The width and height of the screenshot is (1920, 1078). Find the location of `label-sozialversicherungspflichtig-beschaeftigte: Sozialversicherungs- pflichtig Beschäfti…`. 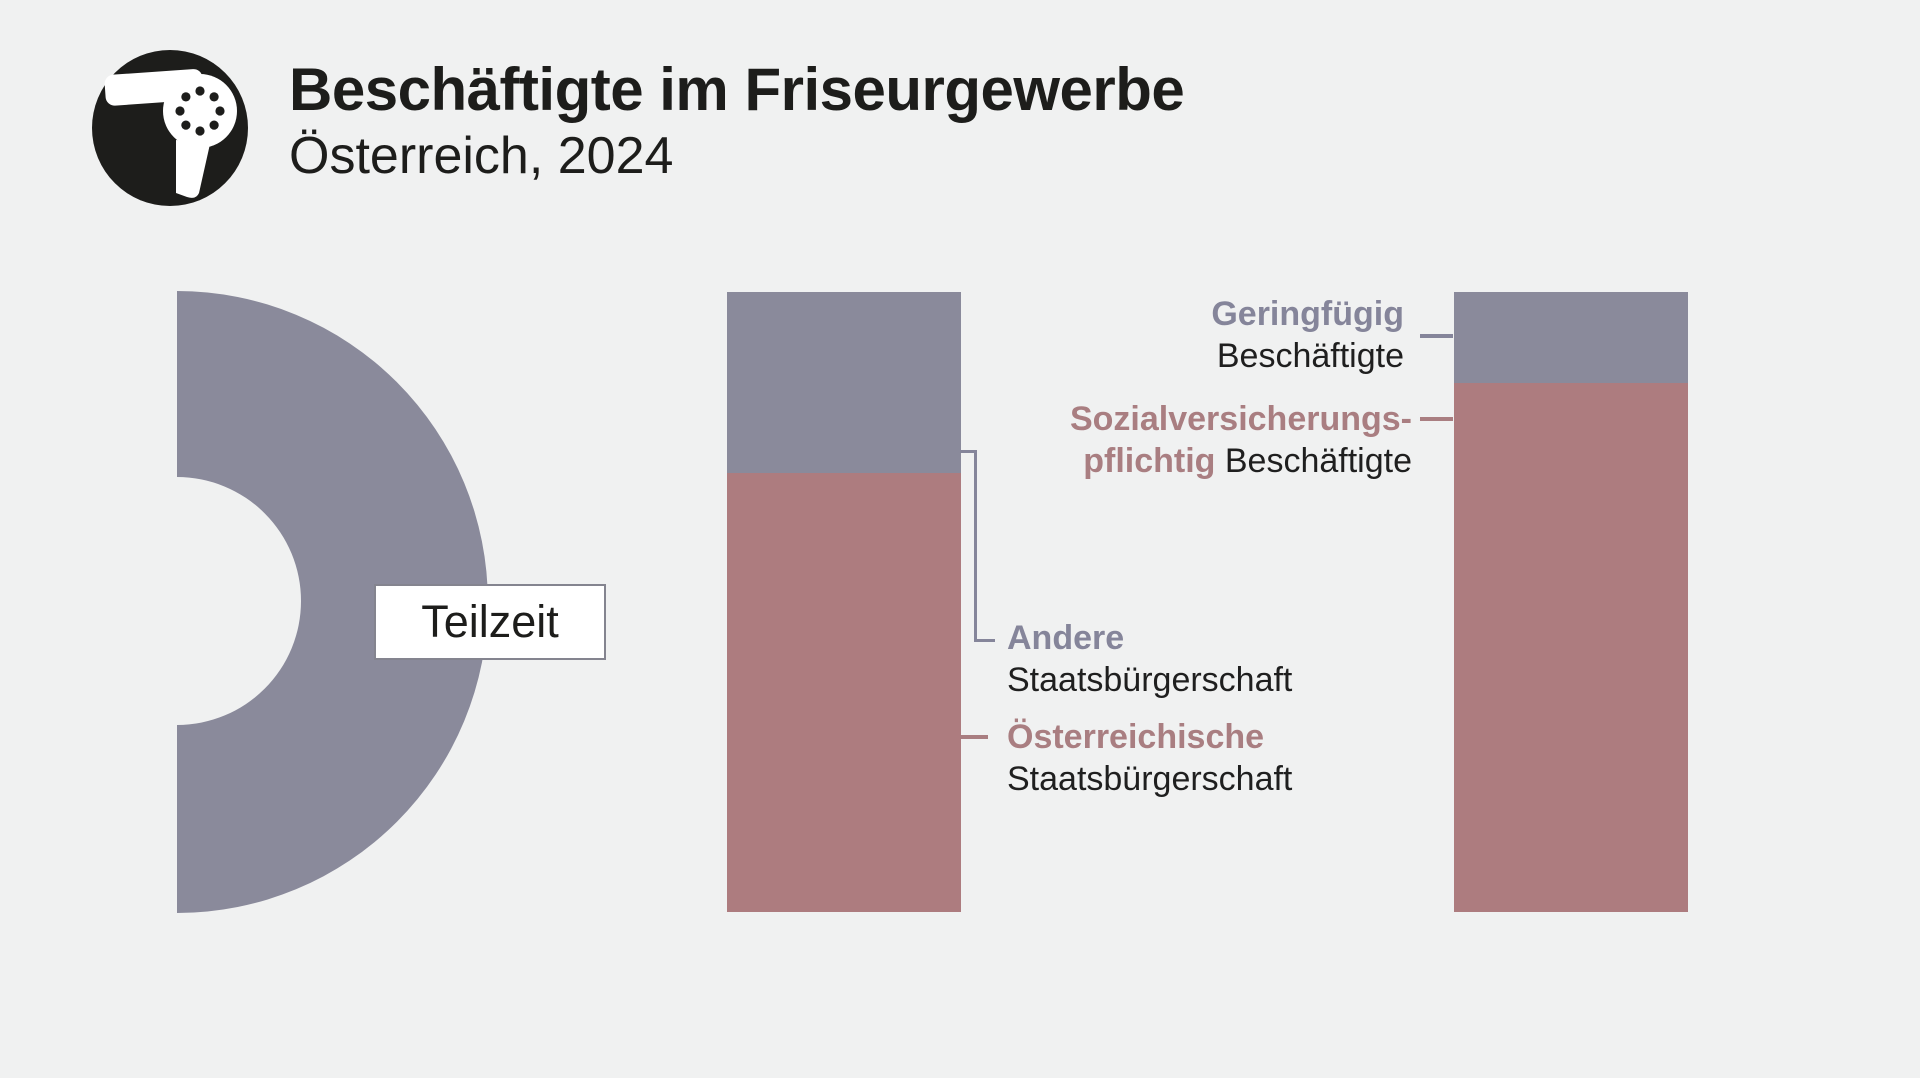

label-sozialversicherungspflichtig-beschaeftigte: Sozialversicherungs- pflichtig Beschäfti… is located at coordinates (1241, 440).